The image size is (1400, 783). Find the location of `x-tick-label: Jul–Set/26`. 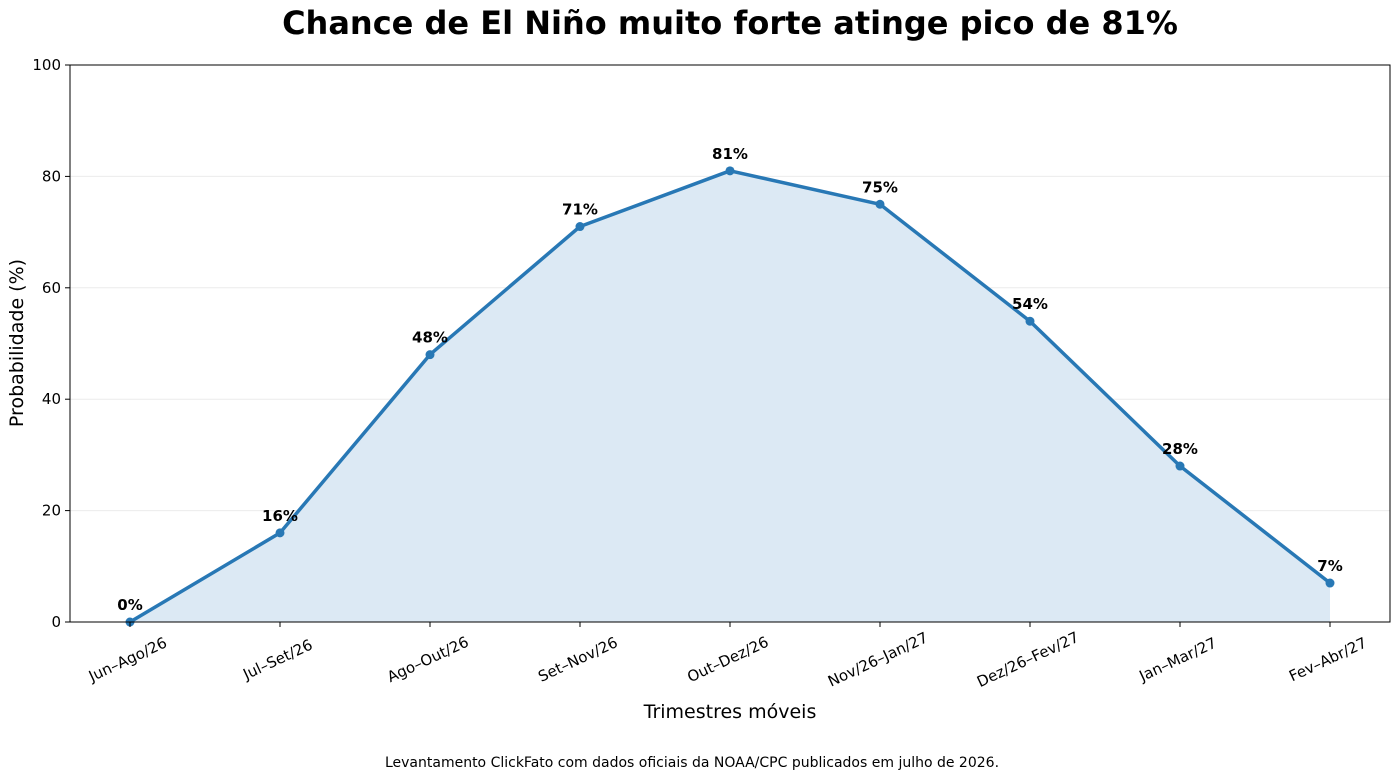

x-tick-label: Jul–Set/26 is located at coordinates (277, 660).